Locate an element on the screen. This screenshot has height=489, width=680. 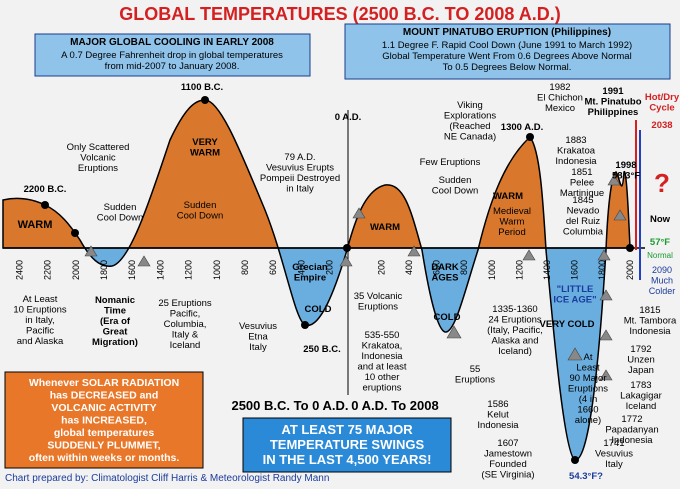
text-line: Columbia, is located at coordinates (185, 324).